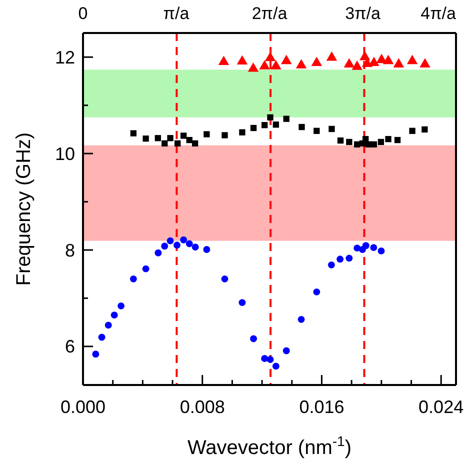 The image size is (471, 468). What do you see at coordinates (64, 154) in the screenshot?
I see `y-tick-label: 10` at bounding box center [64, 154].